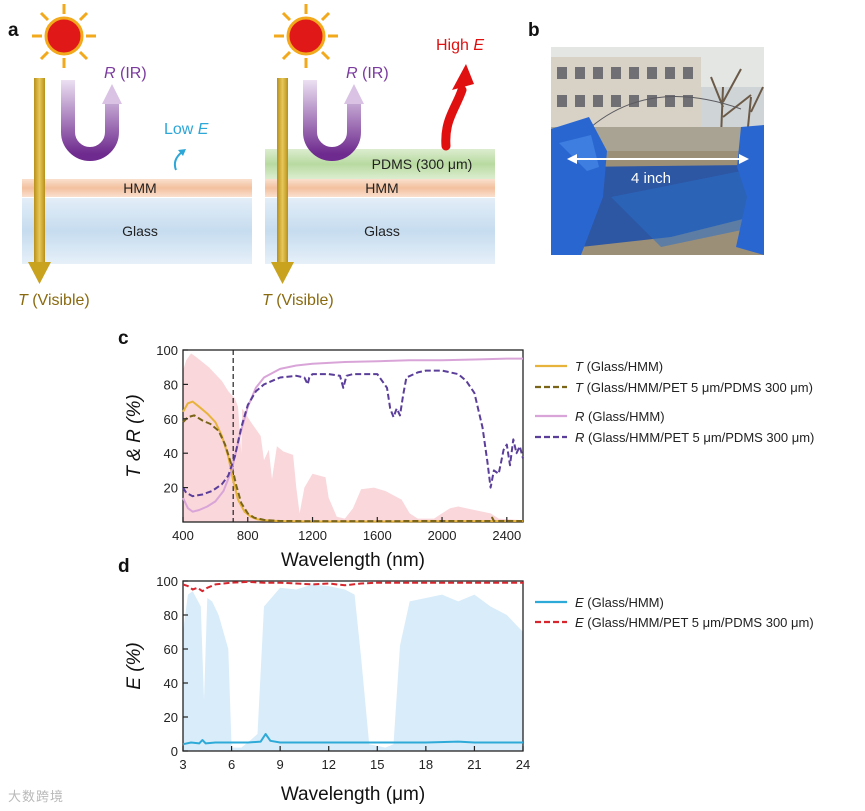 The image size is (865, 811). Describe the element at coordinates (353, 794) in the screenshot. I see `x-axis-title: Wavelength (μm)` at that location.